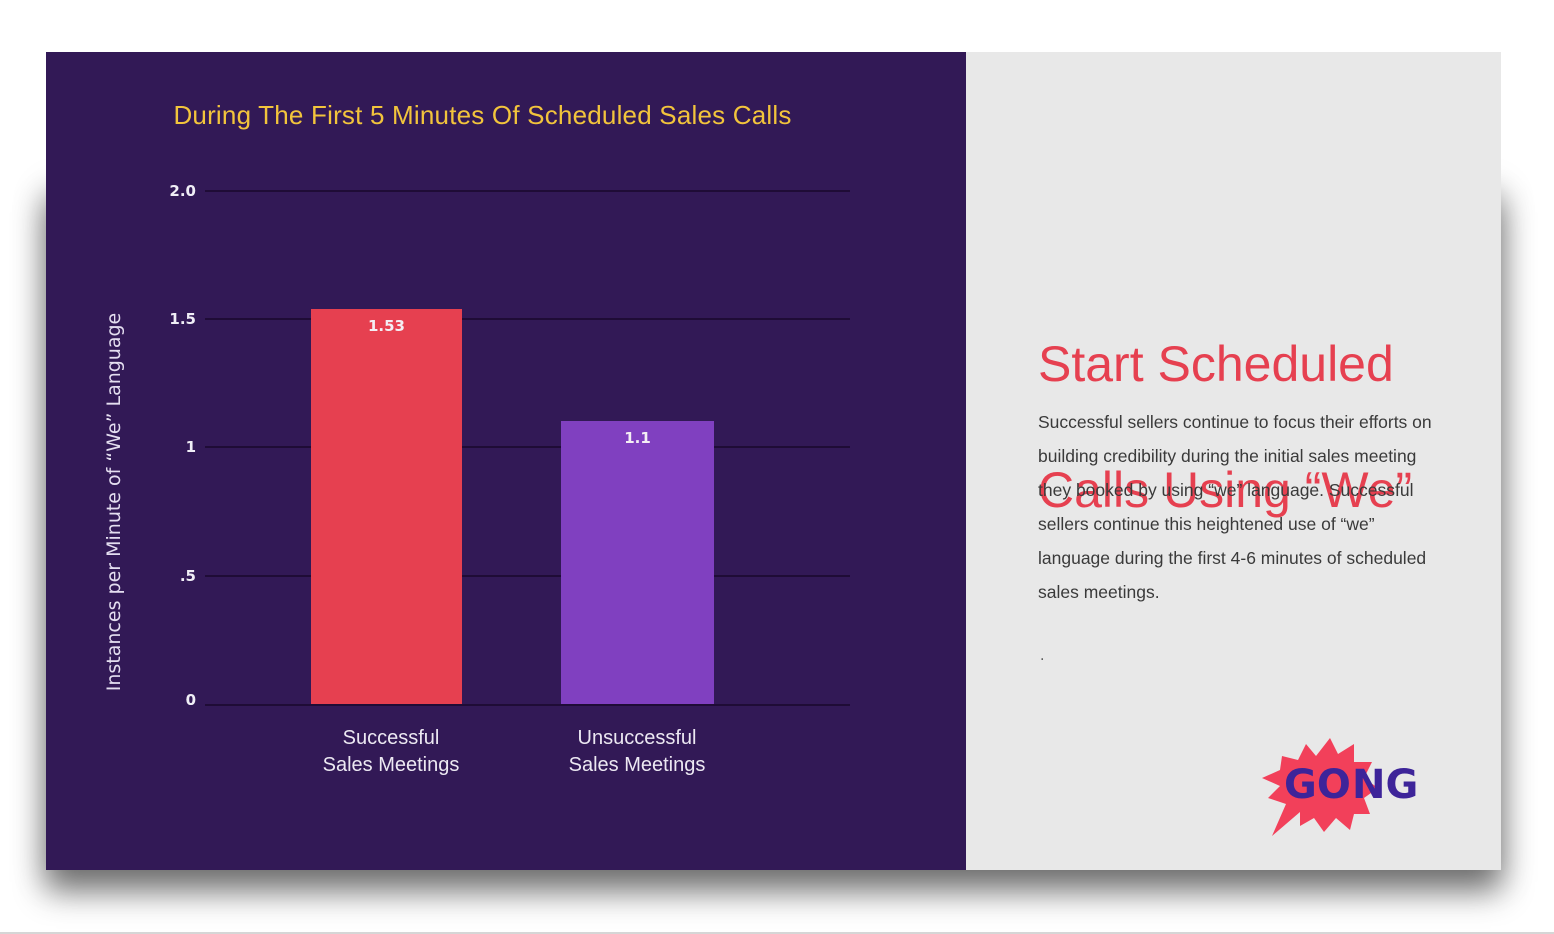 Image resolution: width=1554 pixels, height=934 pixels. Describe the element at coordinates (777, 933) in the screenshot. I see `bottom-divider` at that location.